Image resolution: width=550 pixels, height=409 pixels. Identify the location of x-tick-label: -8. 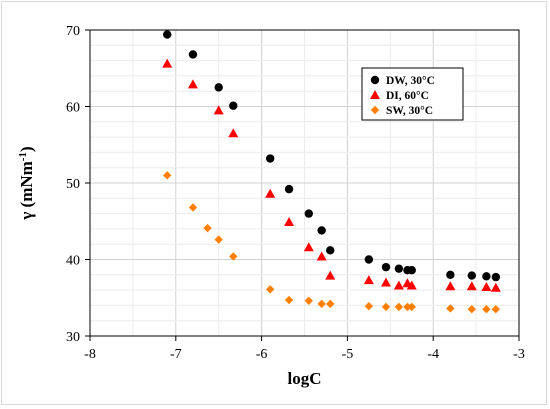
(90, 354).